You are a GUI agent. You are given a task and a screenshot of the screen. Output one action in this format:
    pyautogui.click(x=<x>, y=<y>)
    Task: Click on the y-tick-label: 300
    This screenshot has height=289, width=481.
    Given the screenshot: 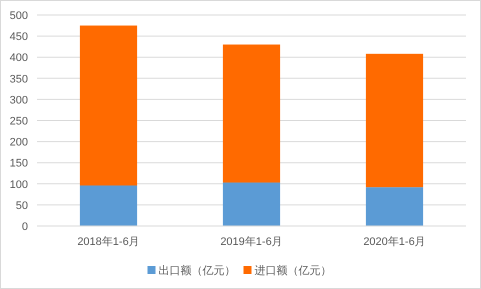 What is the action you would take?
    pyautogui.click(x=19, y=100)
    